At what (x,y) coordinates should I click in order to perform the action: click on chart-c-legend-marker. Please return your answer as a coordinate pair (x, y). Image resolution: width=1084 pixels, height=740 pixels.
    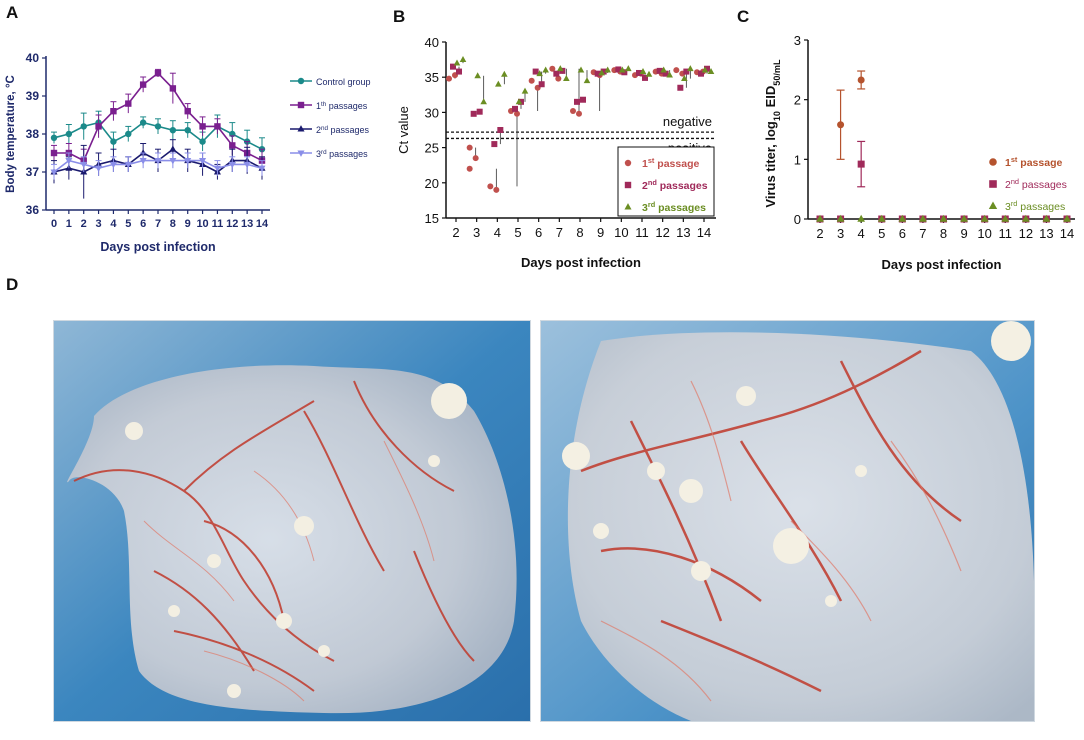
    Looking at the image, I should click on (993, 162).